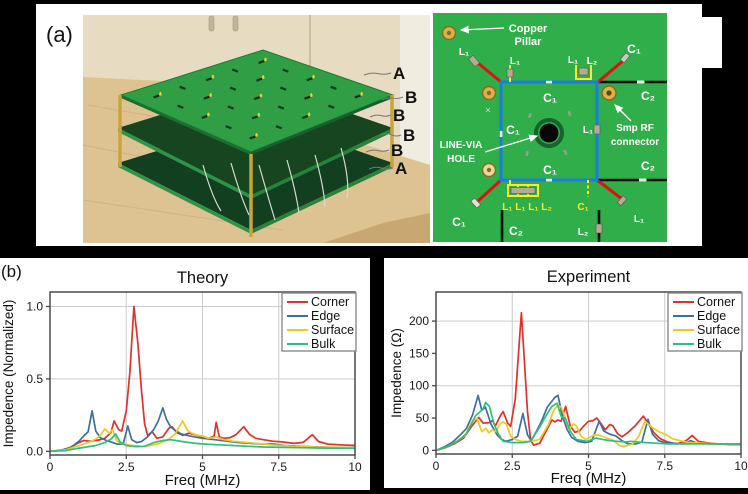 This screenshot has width=748, height=494. Describe the element at coordinates (59, 34) in the screenshot. I see `panel-a-label: (a)` at that location.